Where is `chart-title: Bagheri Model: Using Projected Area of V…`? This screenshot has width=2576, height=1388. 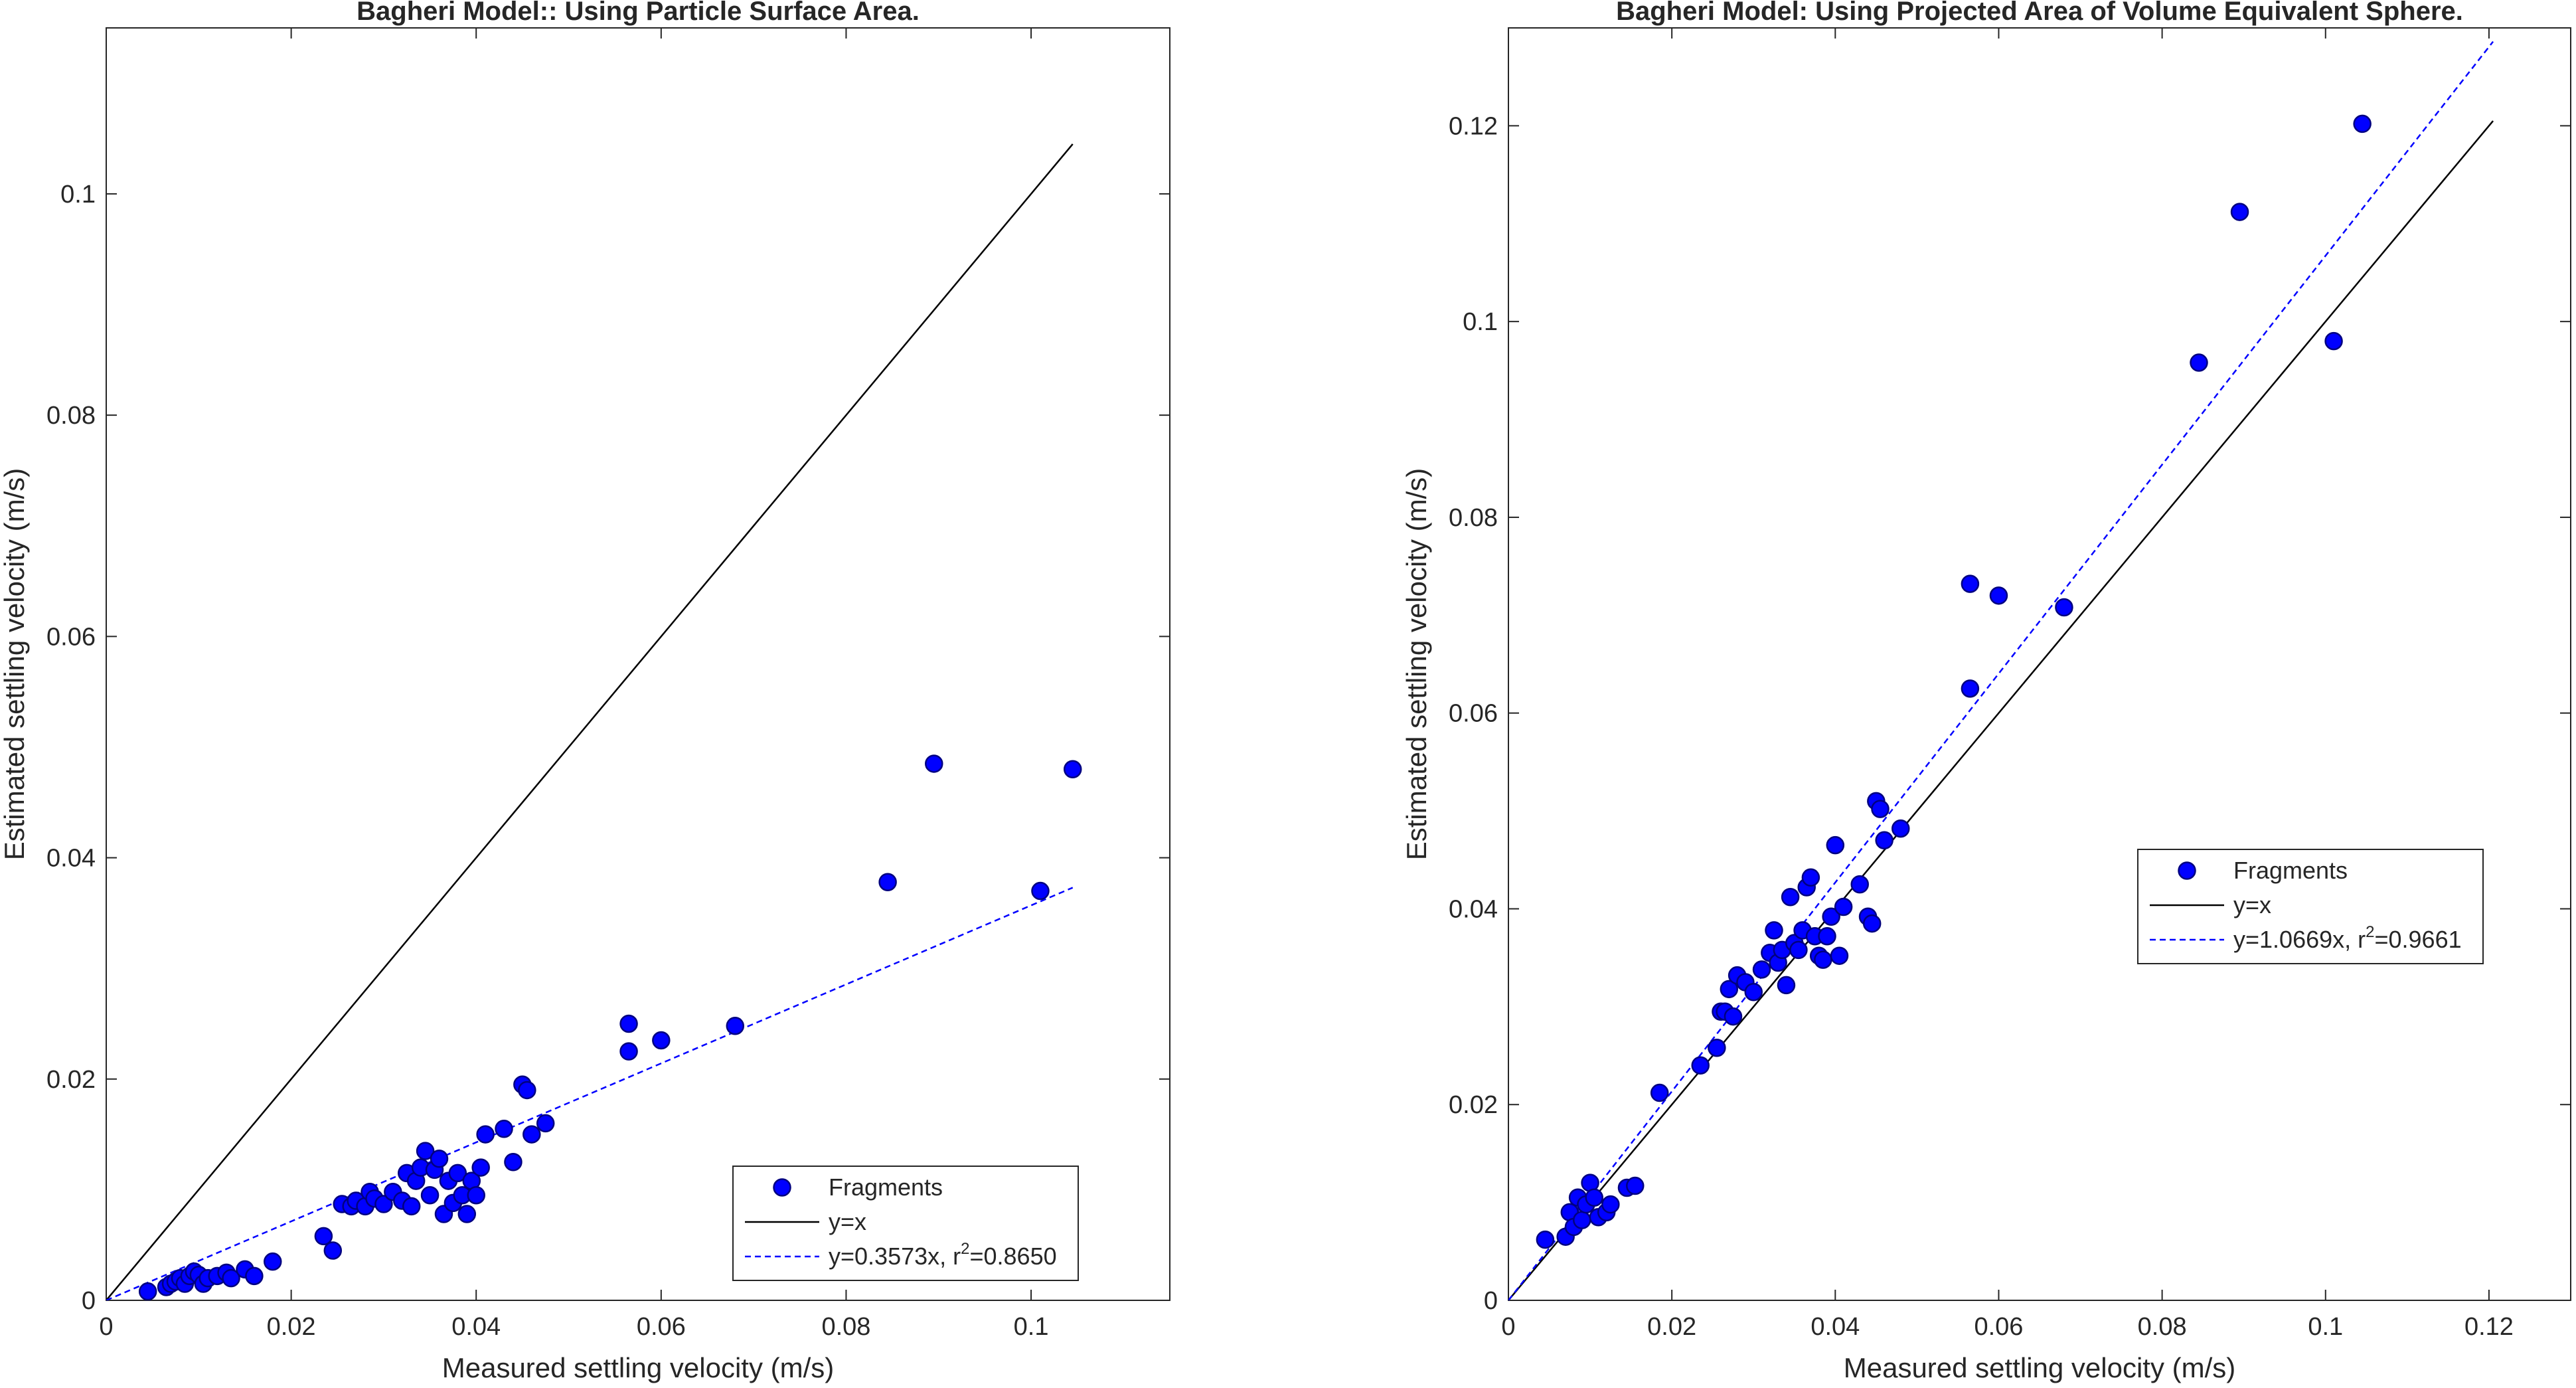
chart-title: Bagheri Model: Using Projected Area of V… is located at coordinates (2039, 13).